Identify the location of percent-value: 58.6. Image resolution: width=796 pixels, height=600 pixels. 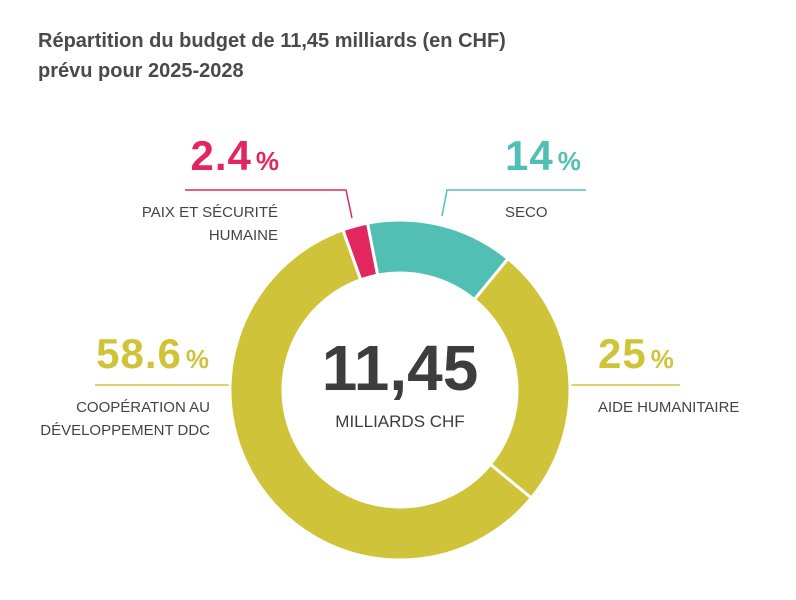
(139, 353).